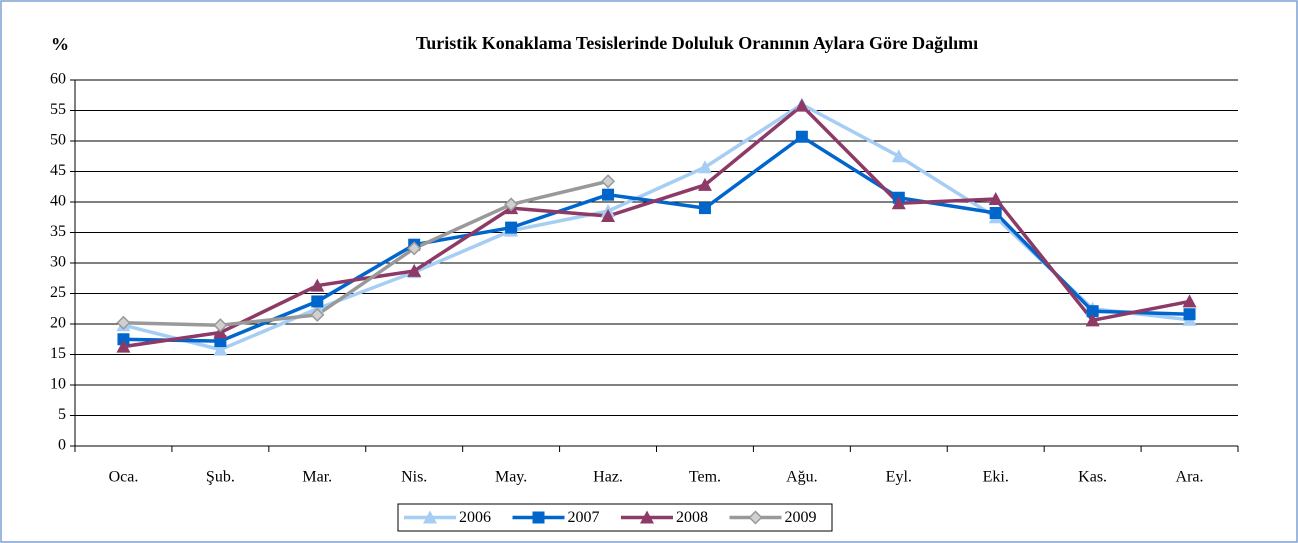 Image resolution: width=1298 pixels, height=543 pixels. I want to click on y-tick-label: 5, so click(62, 414).